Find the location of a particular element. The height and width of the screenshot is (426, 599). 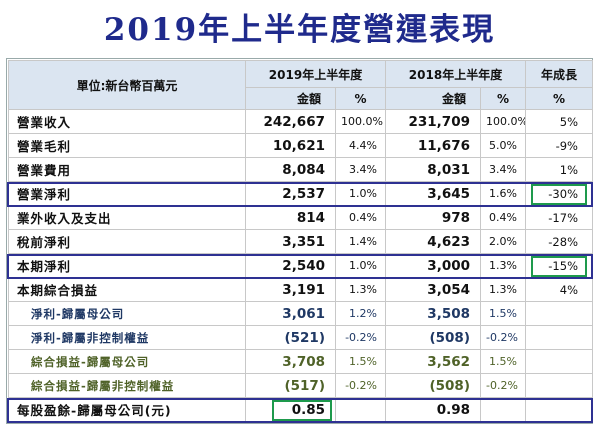

amount: 3,645 is located at coordinates (433, 193).